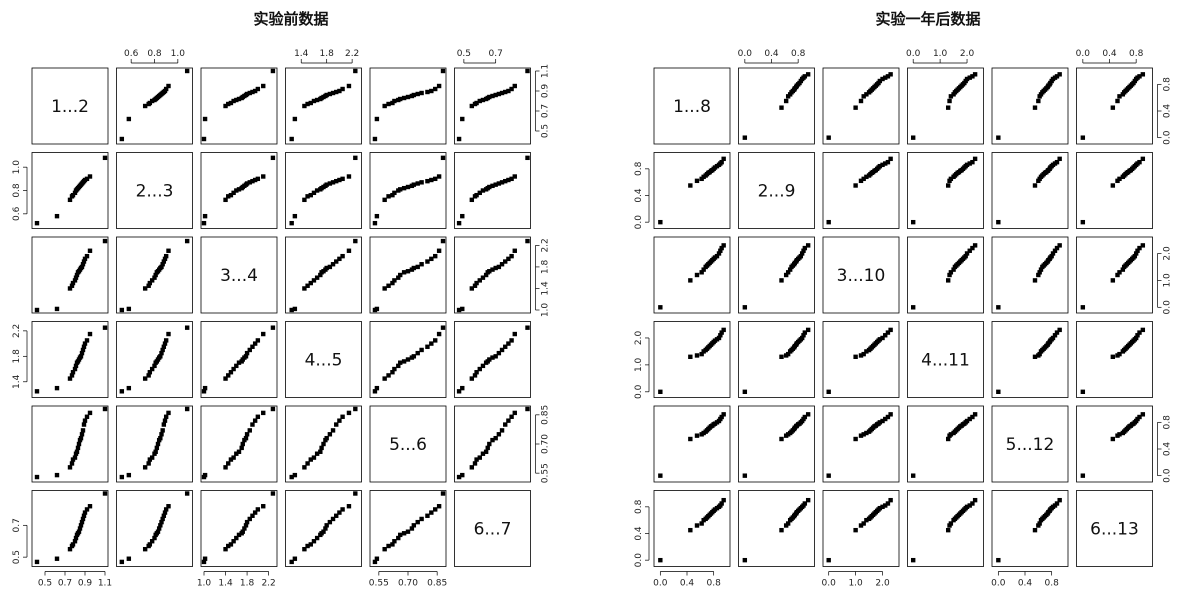  Describe the element at coordinates (379, 584) in the screenshot. I see `x-tick-label: 0.55` at that location.